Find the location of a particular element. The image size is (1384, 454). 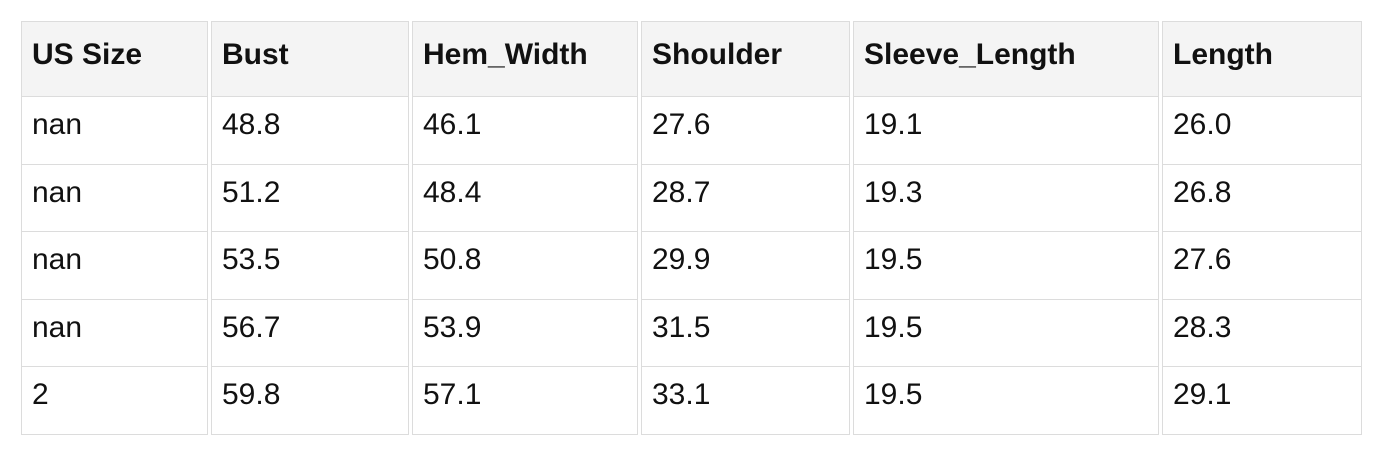

table-cell: 26.0 is located at coordinates (1262, 131).